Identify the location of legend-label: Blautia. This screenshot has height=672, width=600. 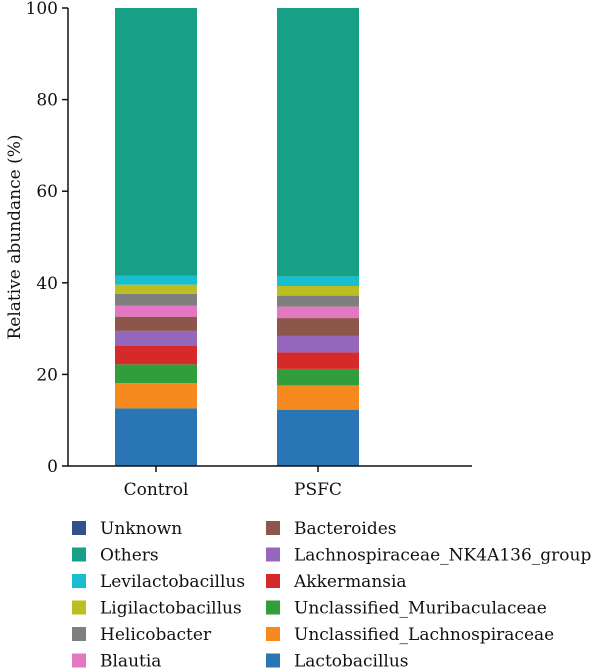
(130, 662).